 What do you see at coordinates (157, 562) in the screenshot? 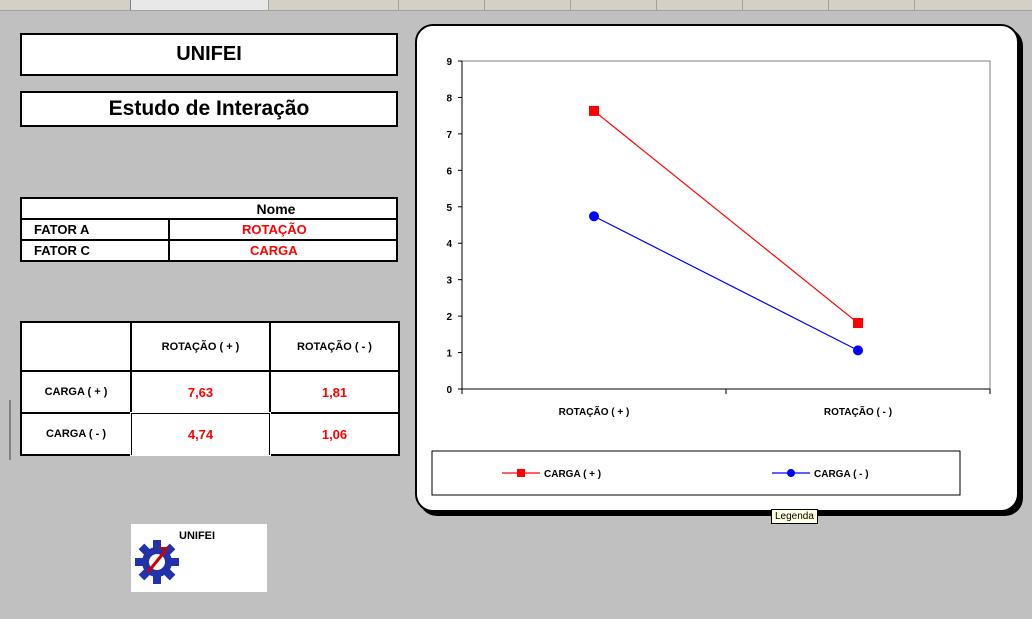
I see `gear-logo-icon` at bounding box center [157, 562].